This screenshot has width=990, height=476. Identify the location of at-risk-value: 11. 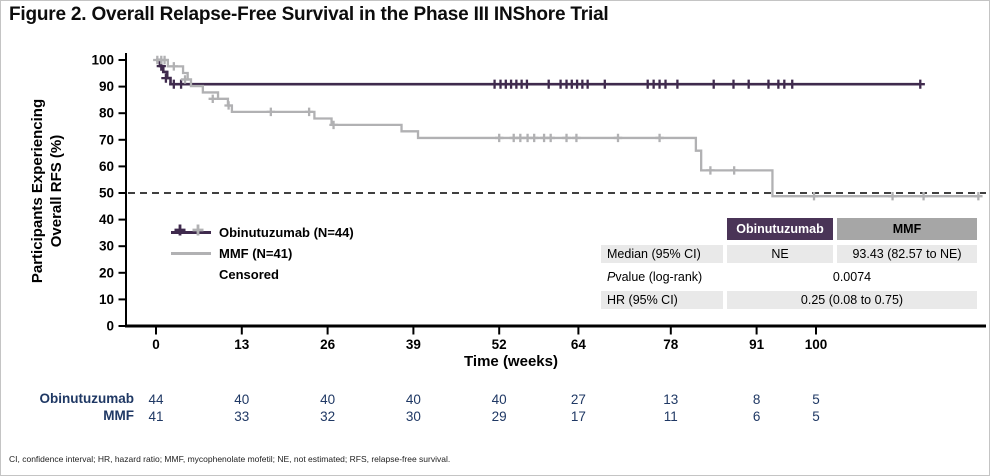
(671, 416).